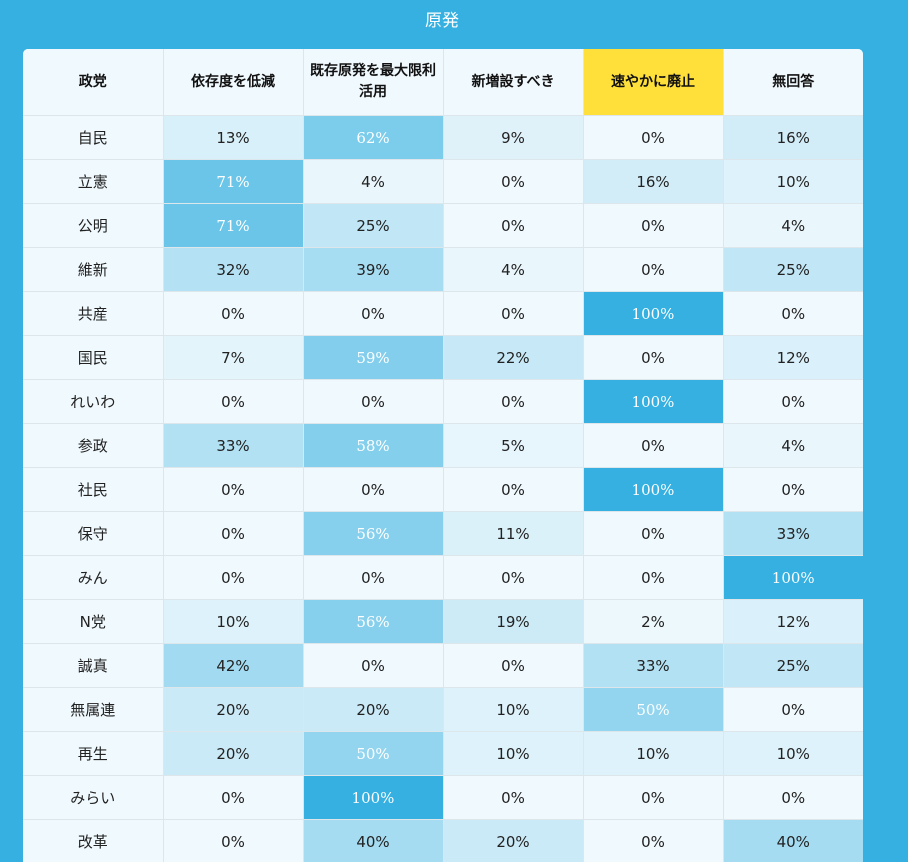 The height and width of the screenshot is (862, 908). What do you see at coordinates (513, 621) in the screenshot?
I see `value-cell: 19%` at bounding box center [513, 621].